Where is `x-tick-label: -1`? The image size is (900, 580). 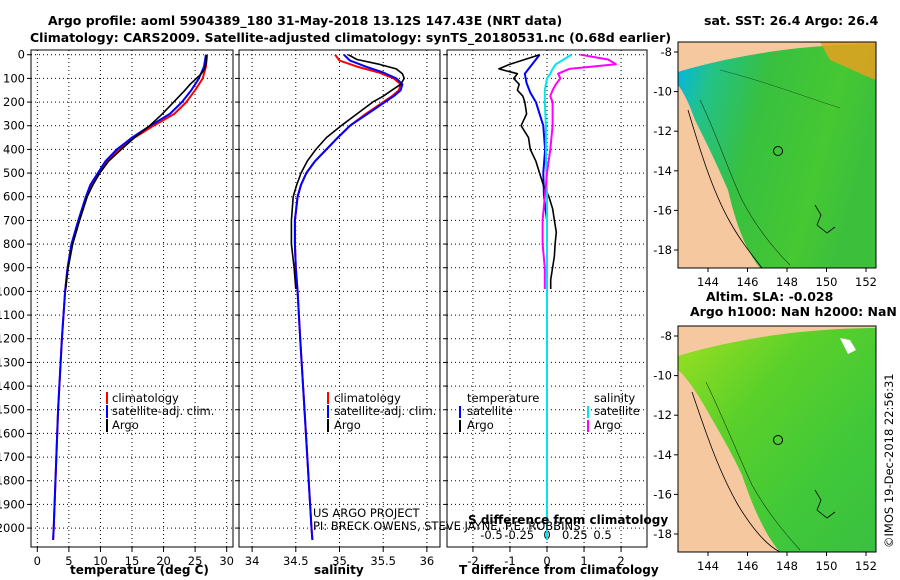 x-tick-label: -1 is located at coordinates (509, 561).